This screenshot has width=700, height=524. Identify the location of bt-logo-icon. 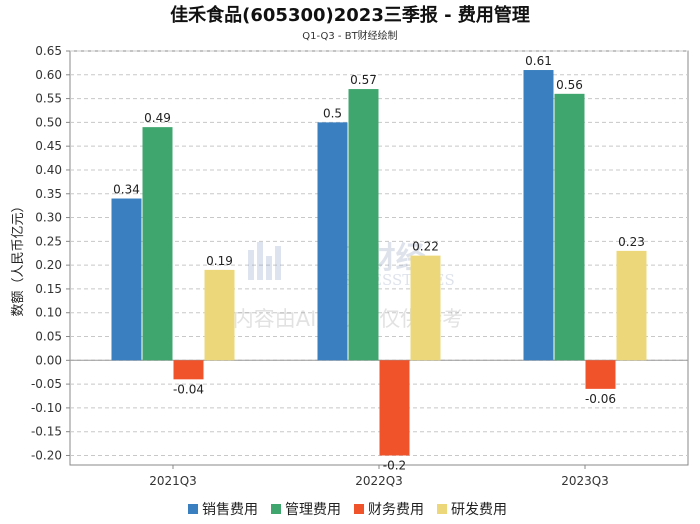
(264, 261).